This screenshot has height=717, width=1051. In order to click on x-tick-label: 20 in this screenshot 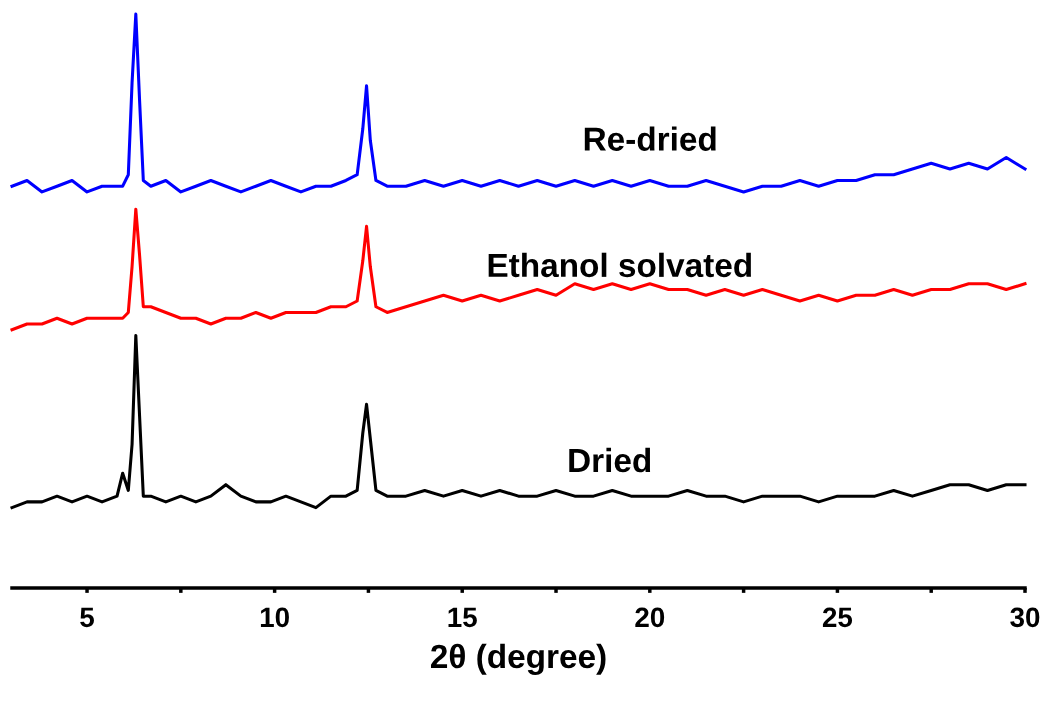, I will do `click(650, 617)`.